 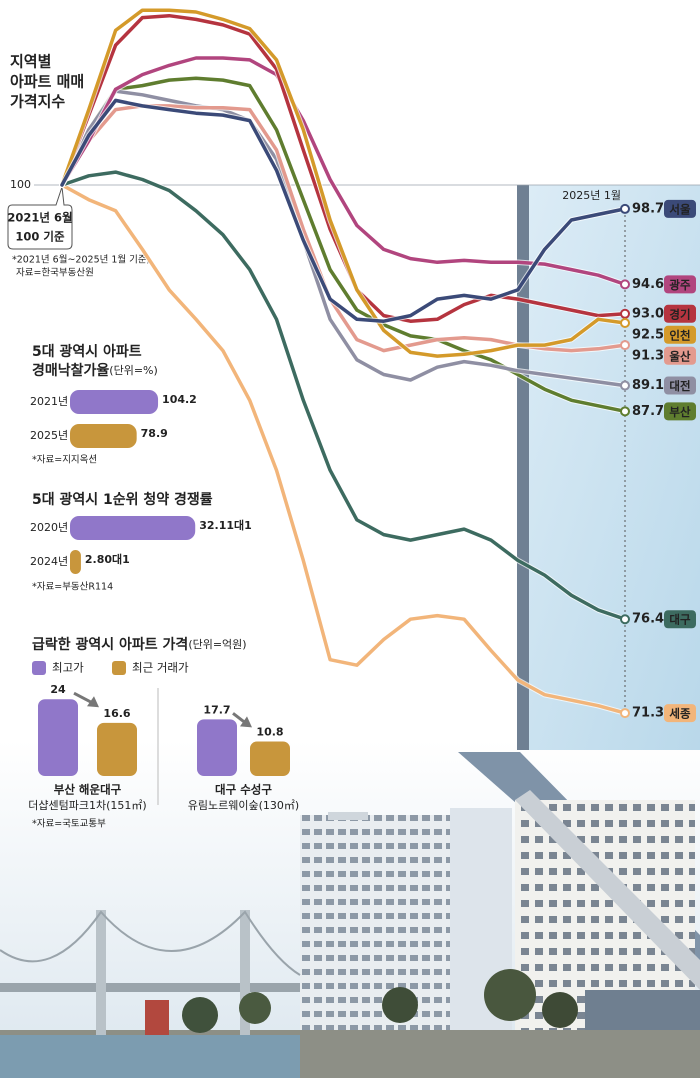 I want to click on legend-label: 부산, so click(x=680, y=412).